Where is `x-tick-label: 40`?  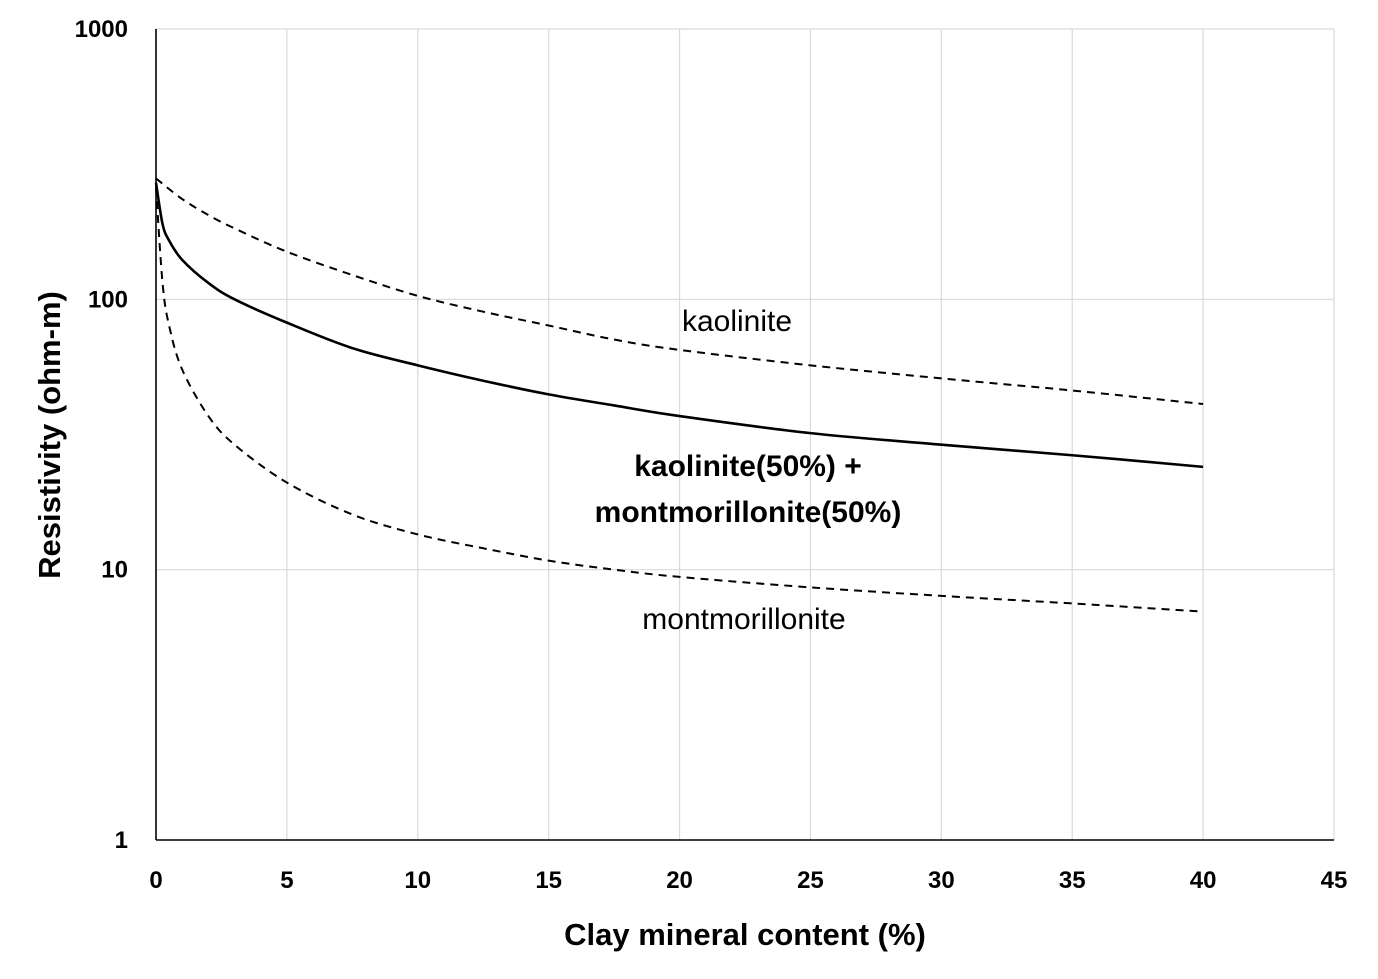
x-tick-label: 40 is located at coordinates (1203, 880).